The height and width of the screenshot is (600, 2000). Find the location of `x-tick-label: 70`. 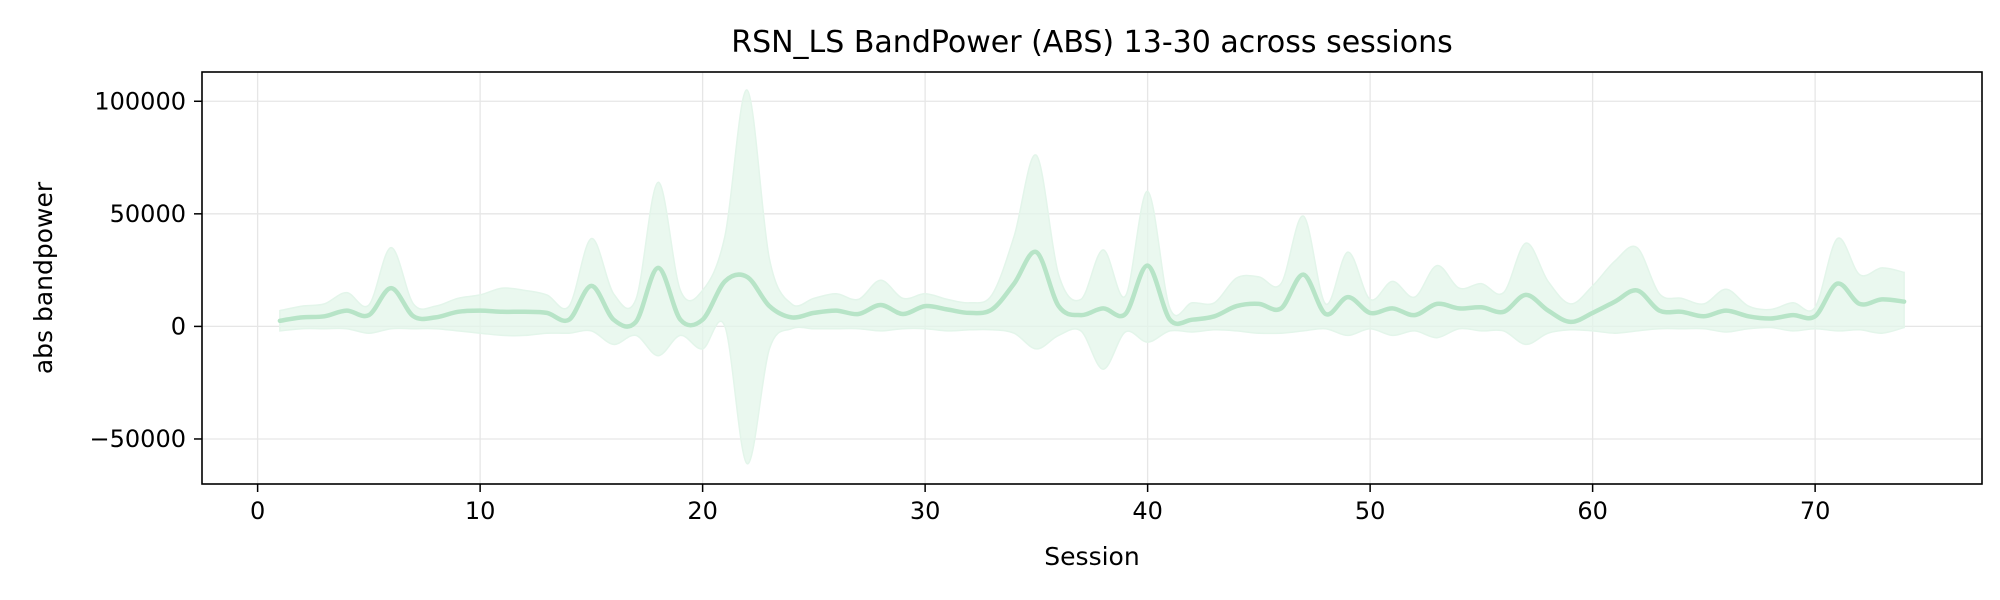

x-tick-label: 70 is located at coordinates (1815, 511).